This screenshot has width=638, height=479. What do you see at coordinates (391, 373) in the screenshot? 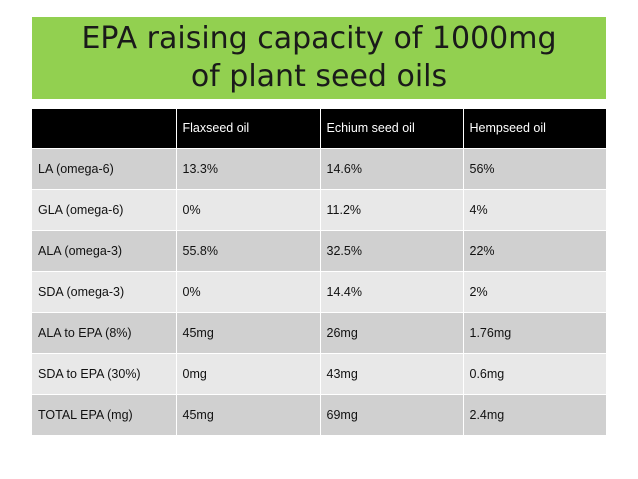
I see `cell-echium: 43mg` at bounding box center [391, 373].